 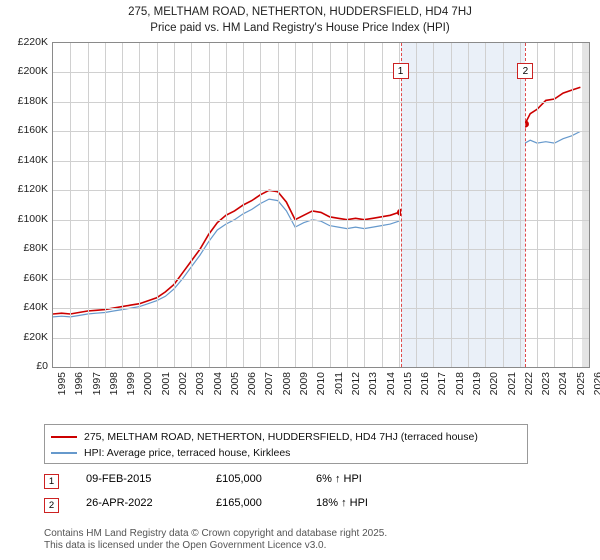 I want to click on y-axis-tick-label: £40K, so click(x=35, y=307).